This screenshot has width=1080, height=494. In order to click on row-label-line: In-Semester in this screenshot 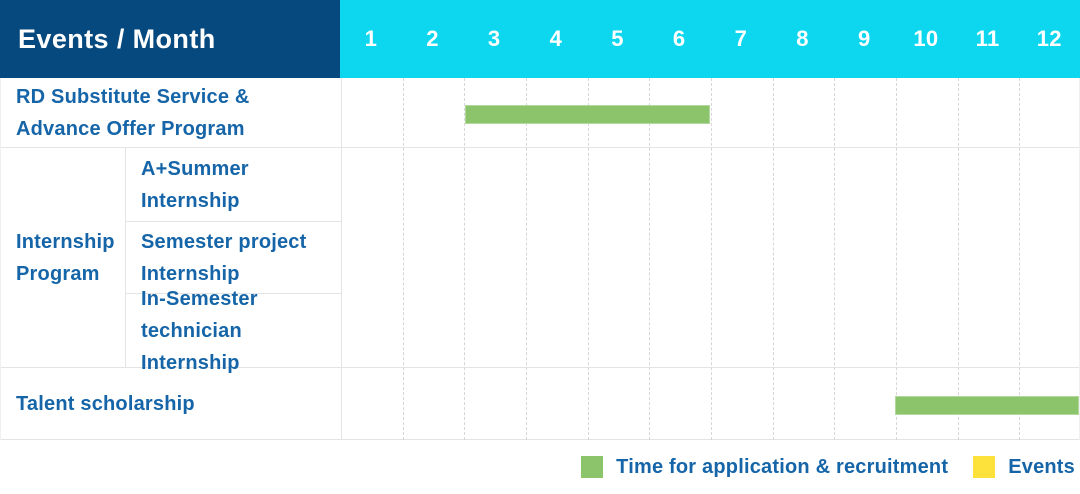, I will do `click(199, 298)`.